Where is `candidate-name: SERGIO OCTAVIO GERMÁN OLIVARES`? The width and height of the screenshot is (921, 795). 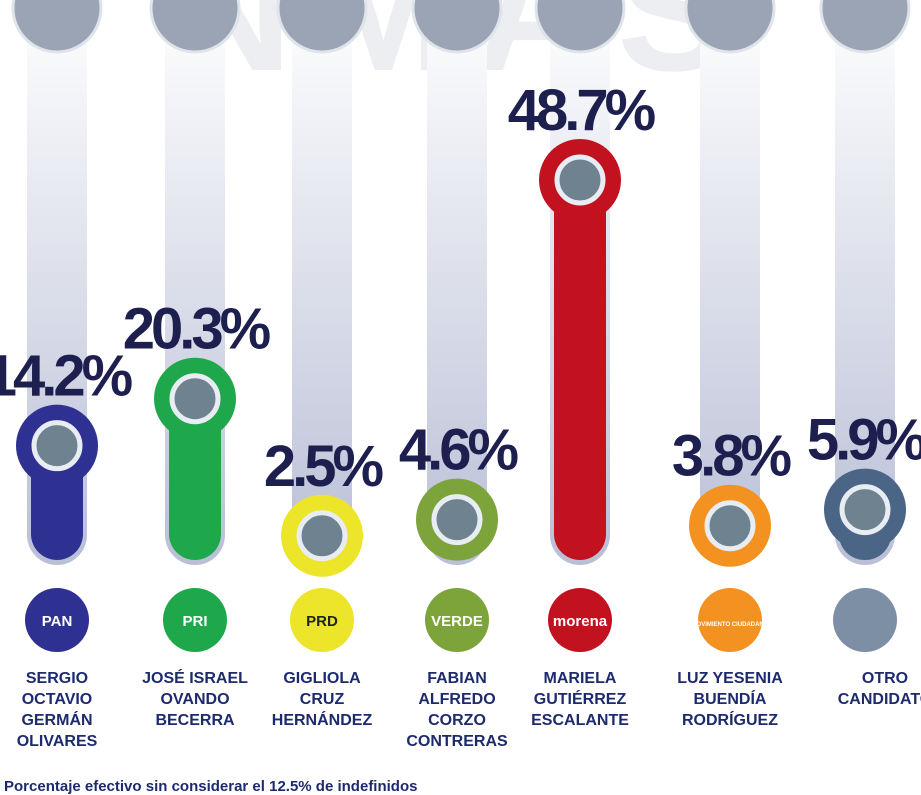 candidate-name: SERGIO OCTAVIO GERMÁN OLIVARES is located at coordinates (57, 710).